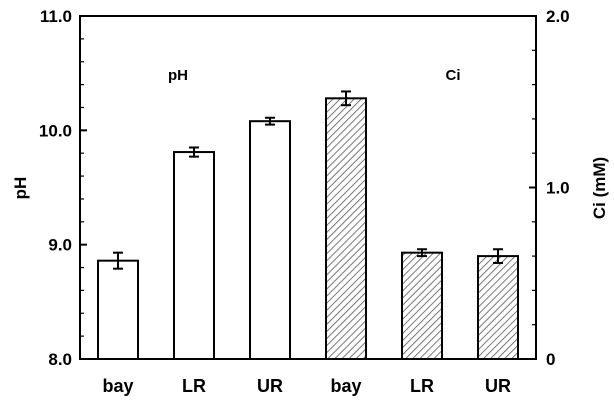 The width and height of the screenshot is (614, 405). I want to click on left-tick-label: 10.0, so click(55, 130).